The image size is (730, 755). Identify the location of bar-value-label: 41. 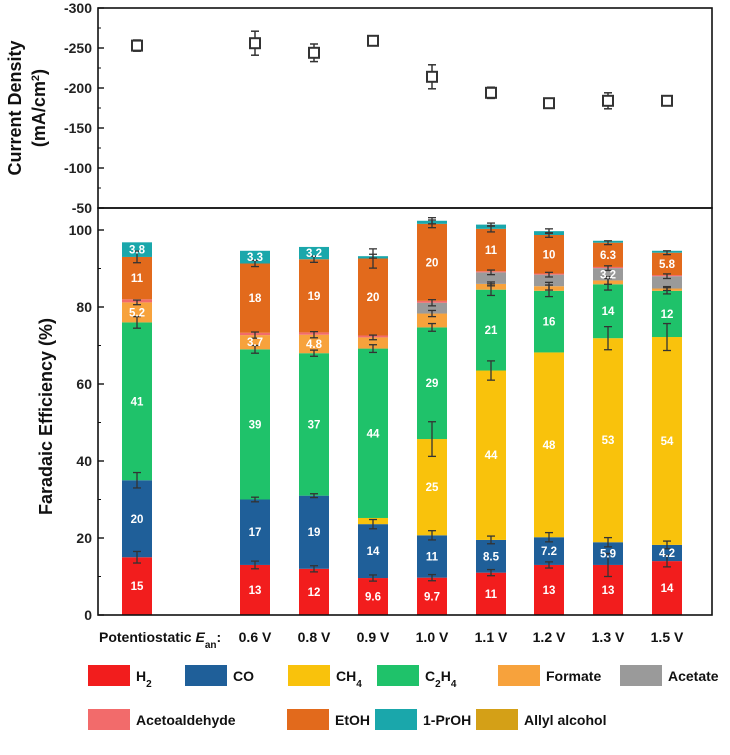
(137, 402).